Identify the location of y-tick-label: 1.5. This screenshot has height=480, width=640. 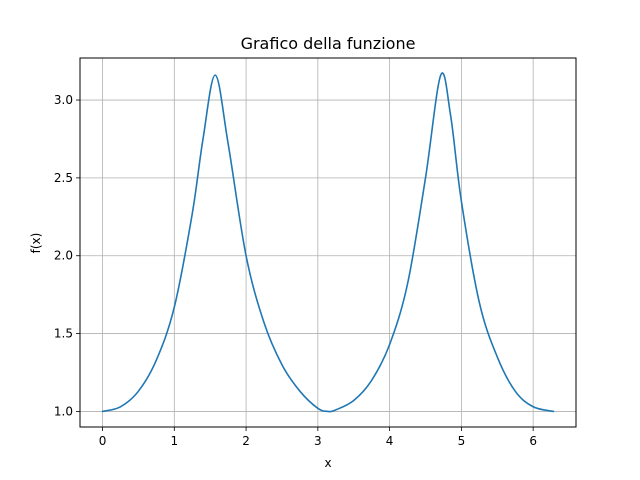
(63, 334).